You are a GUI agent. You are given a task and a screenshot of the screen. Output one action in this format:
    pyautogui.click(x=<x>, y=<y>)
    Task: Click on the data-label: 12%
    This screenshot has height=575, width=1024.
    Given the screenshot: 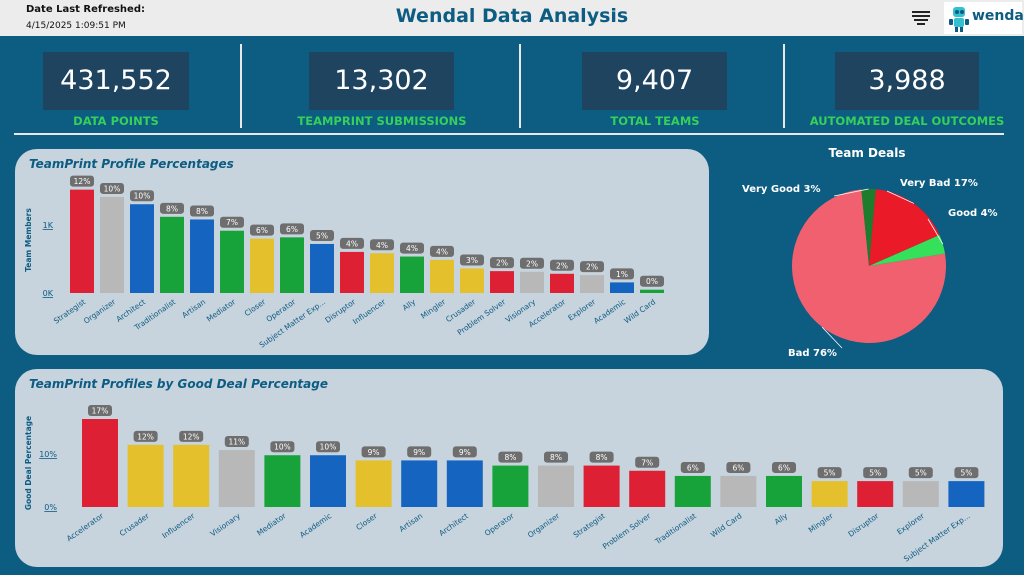 What is the action you would take?
    pyautogui.click(x=145, y=436)
    